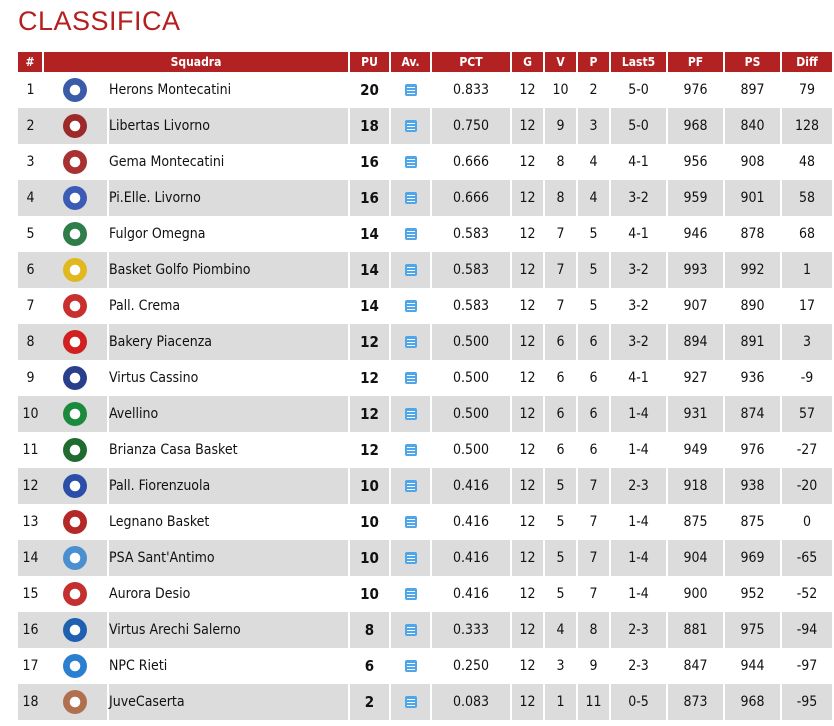 The height and width of the screenshot is (726, 834). What do you see at coordinates (560, 630) in the screenshot?
I see `cell-v: 4` at bounding box center [560, 630].